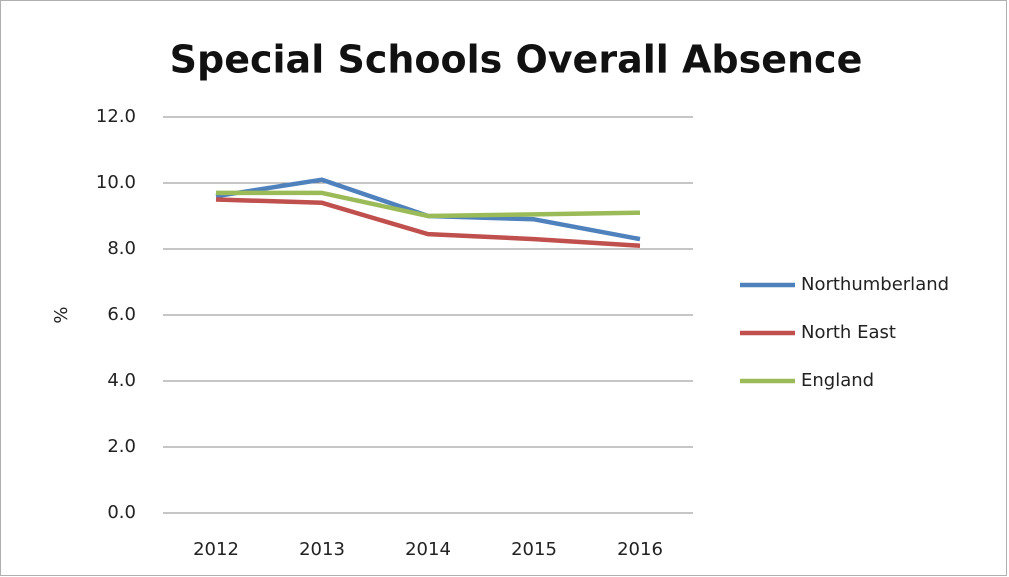 This screenshot has width=1009, height=577. What do you see at coordinates (516, 60) in the screenshot?
I see `chart-title: Special Schools Overall Absence` at bounding box center [516, 60].